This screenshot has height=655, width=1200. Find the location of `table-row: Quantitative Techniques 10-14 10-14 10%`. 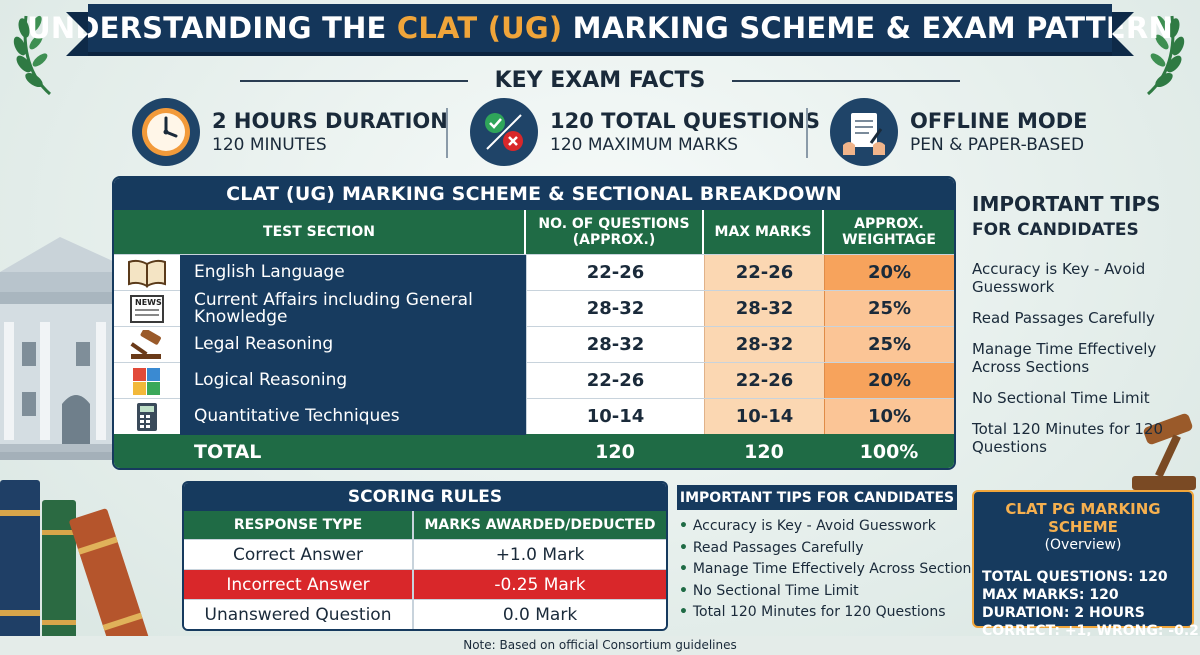

table-row: Quantitative Techniques 10-14 10-14 10% is located at coordinates (534, 416).